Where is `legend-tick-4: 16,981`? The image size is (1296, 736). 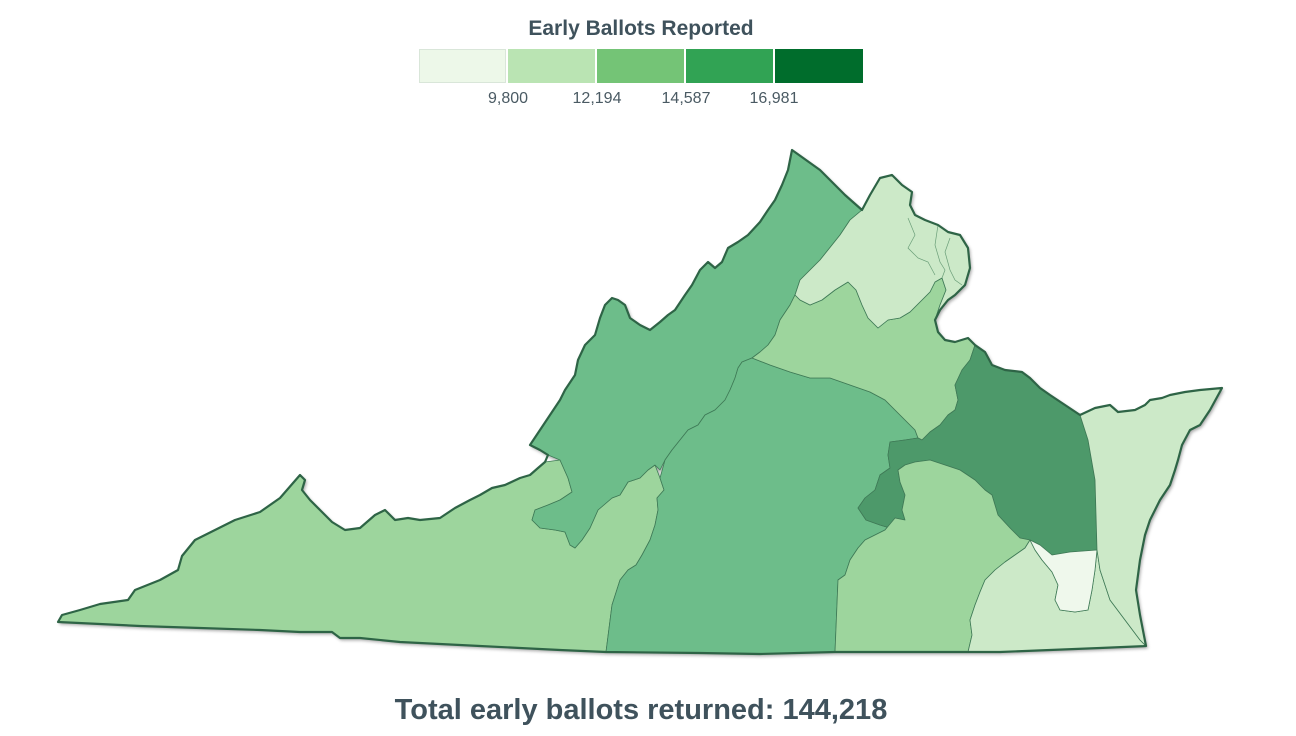
legend-tick-4: 16,981 is located at coordinates (774, 98).